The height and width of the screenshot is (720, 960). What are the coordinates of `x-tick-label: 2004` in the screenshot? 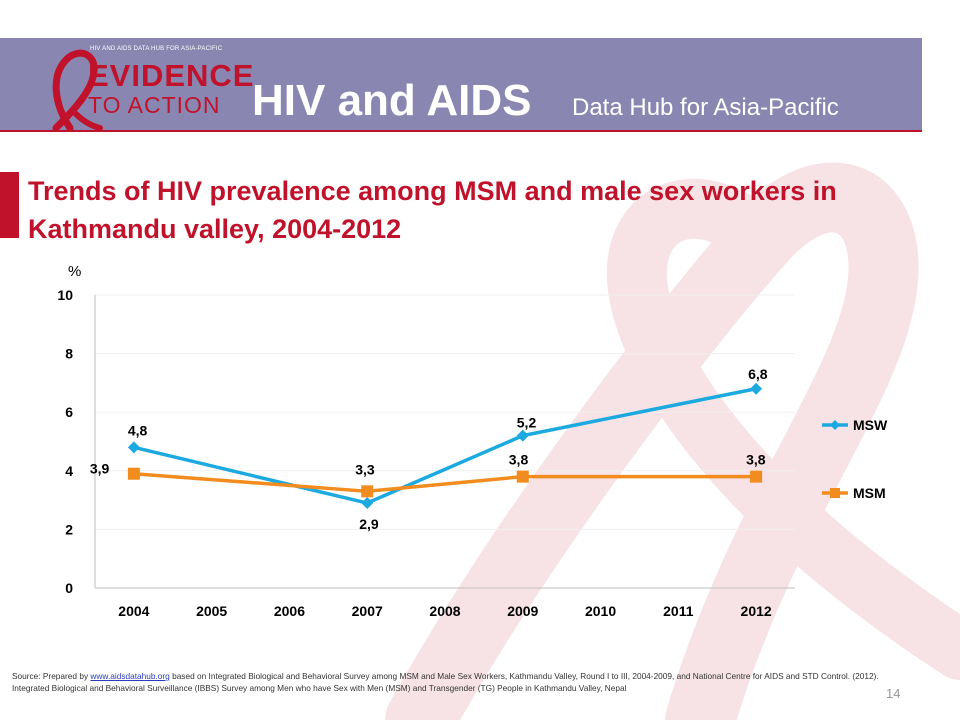 It's located at (133, 611).